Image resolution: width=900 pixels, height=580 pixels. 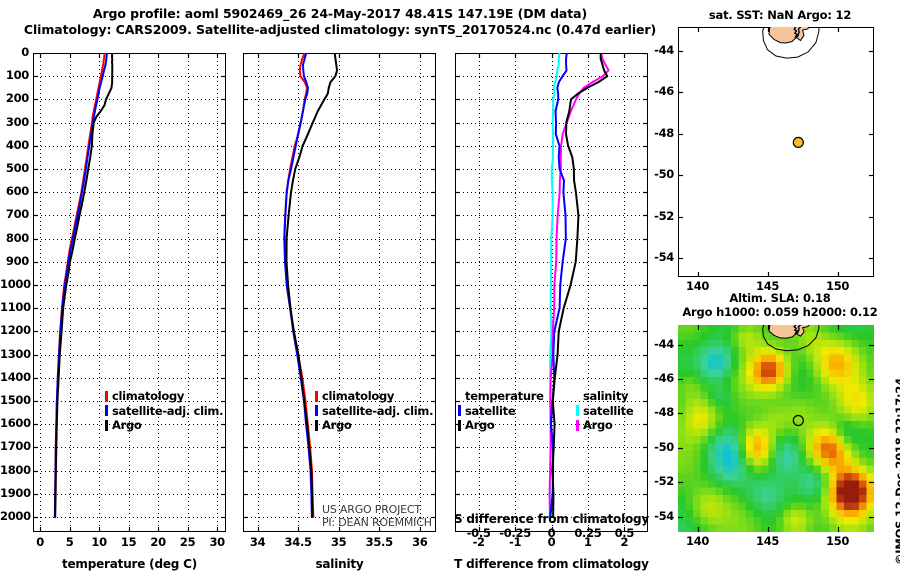 What do you see at coordinates (15, 307) in the screenshot?
I see `depth-tick-label: 1100` at bounding box center [15, 307].